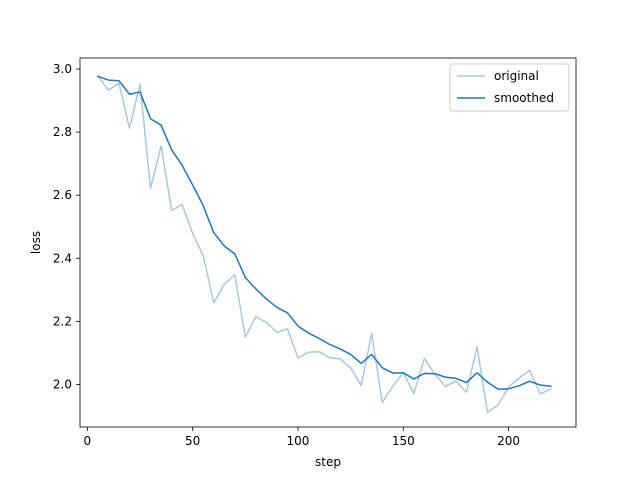  I want to click on y-axis-label: loss, so click(36, 242).